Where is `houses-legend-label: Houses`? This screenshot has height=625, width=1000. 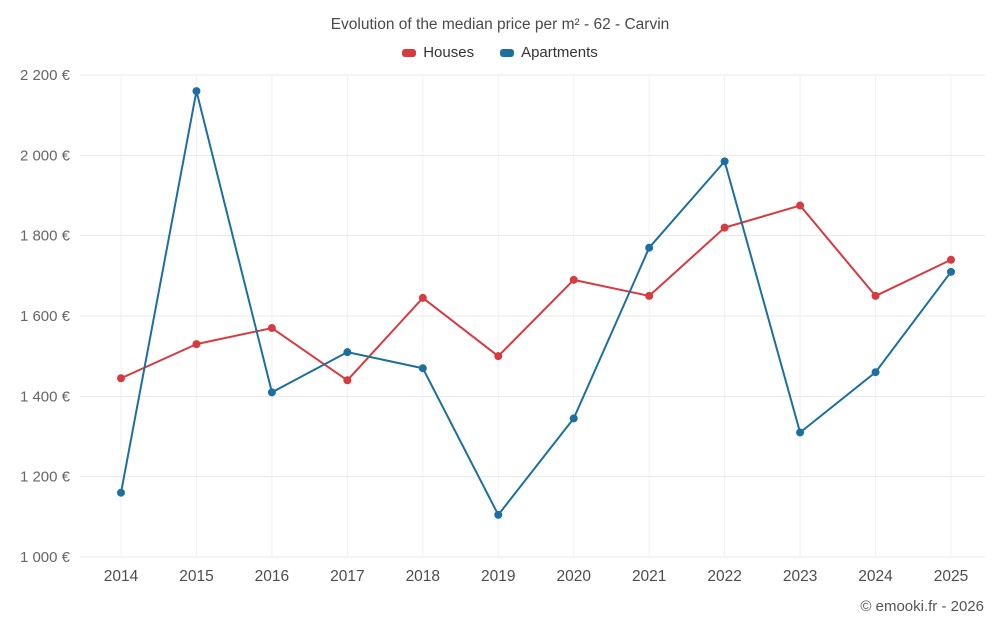
houses-legend-label: Houses is located at coordinates (449, 52).